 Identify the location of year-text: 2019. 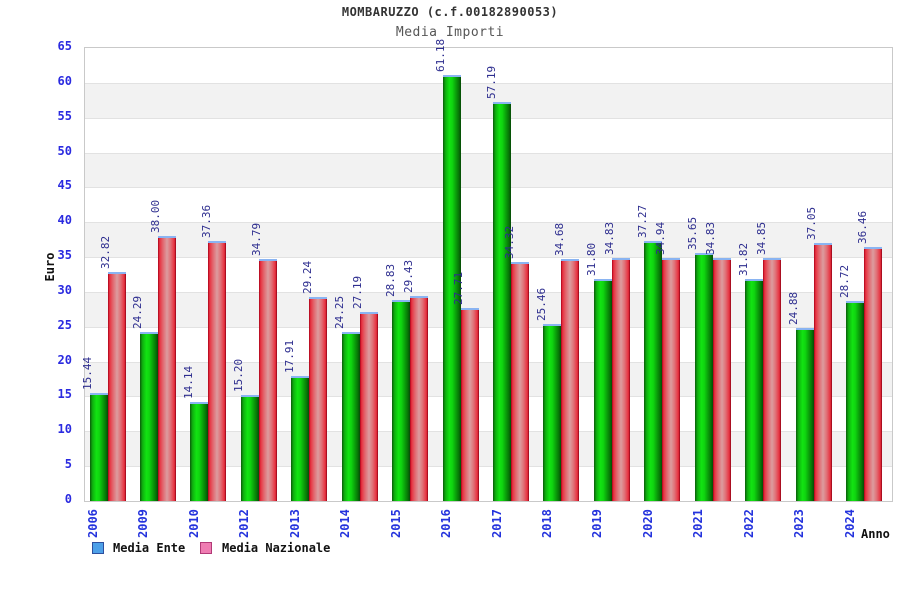
(597, 523).